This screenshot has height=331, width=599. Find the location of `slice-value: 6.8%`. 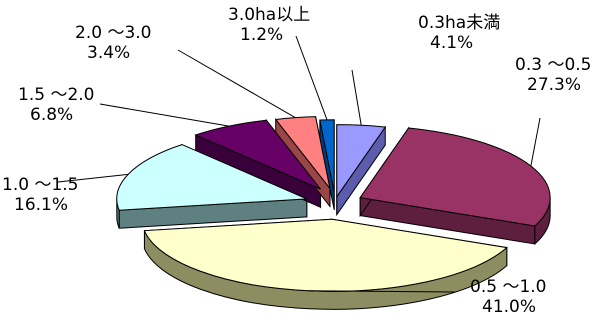

slice-value: 6.8% is located at coordinates (51, 115).